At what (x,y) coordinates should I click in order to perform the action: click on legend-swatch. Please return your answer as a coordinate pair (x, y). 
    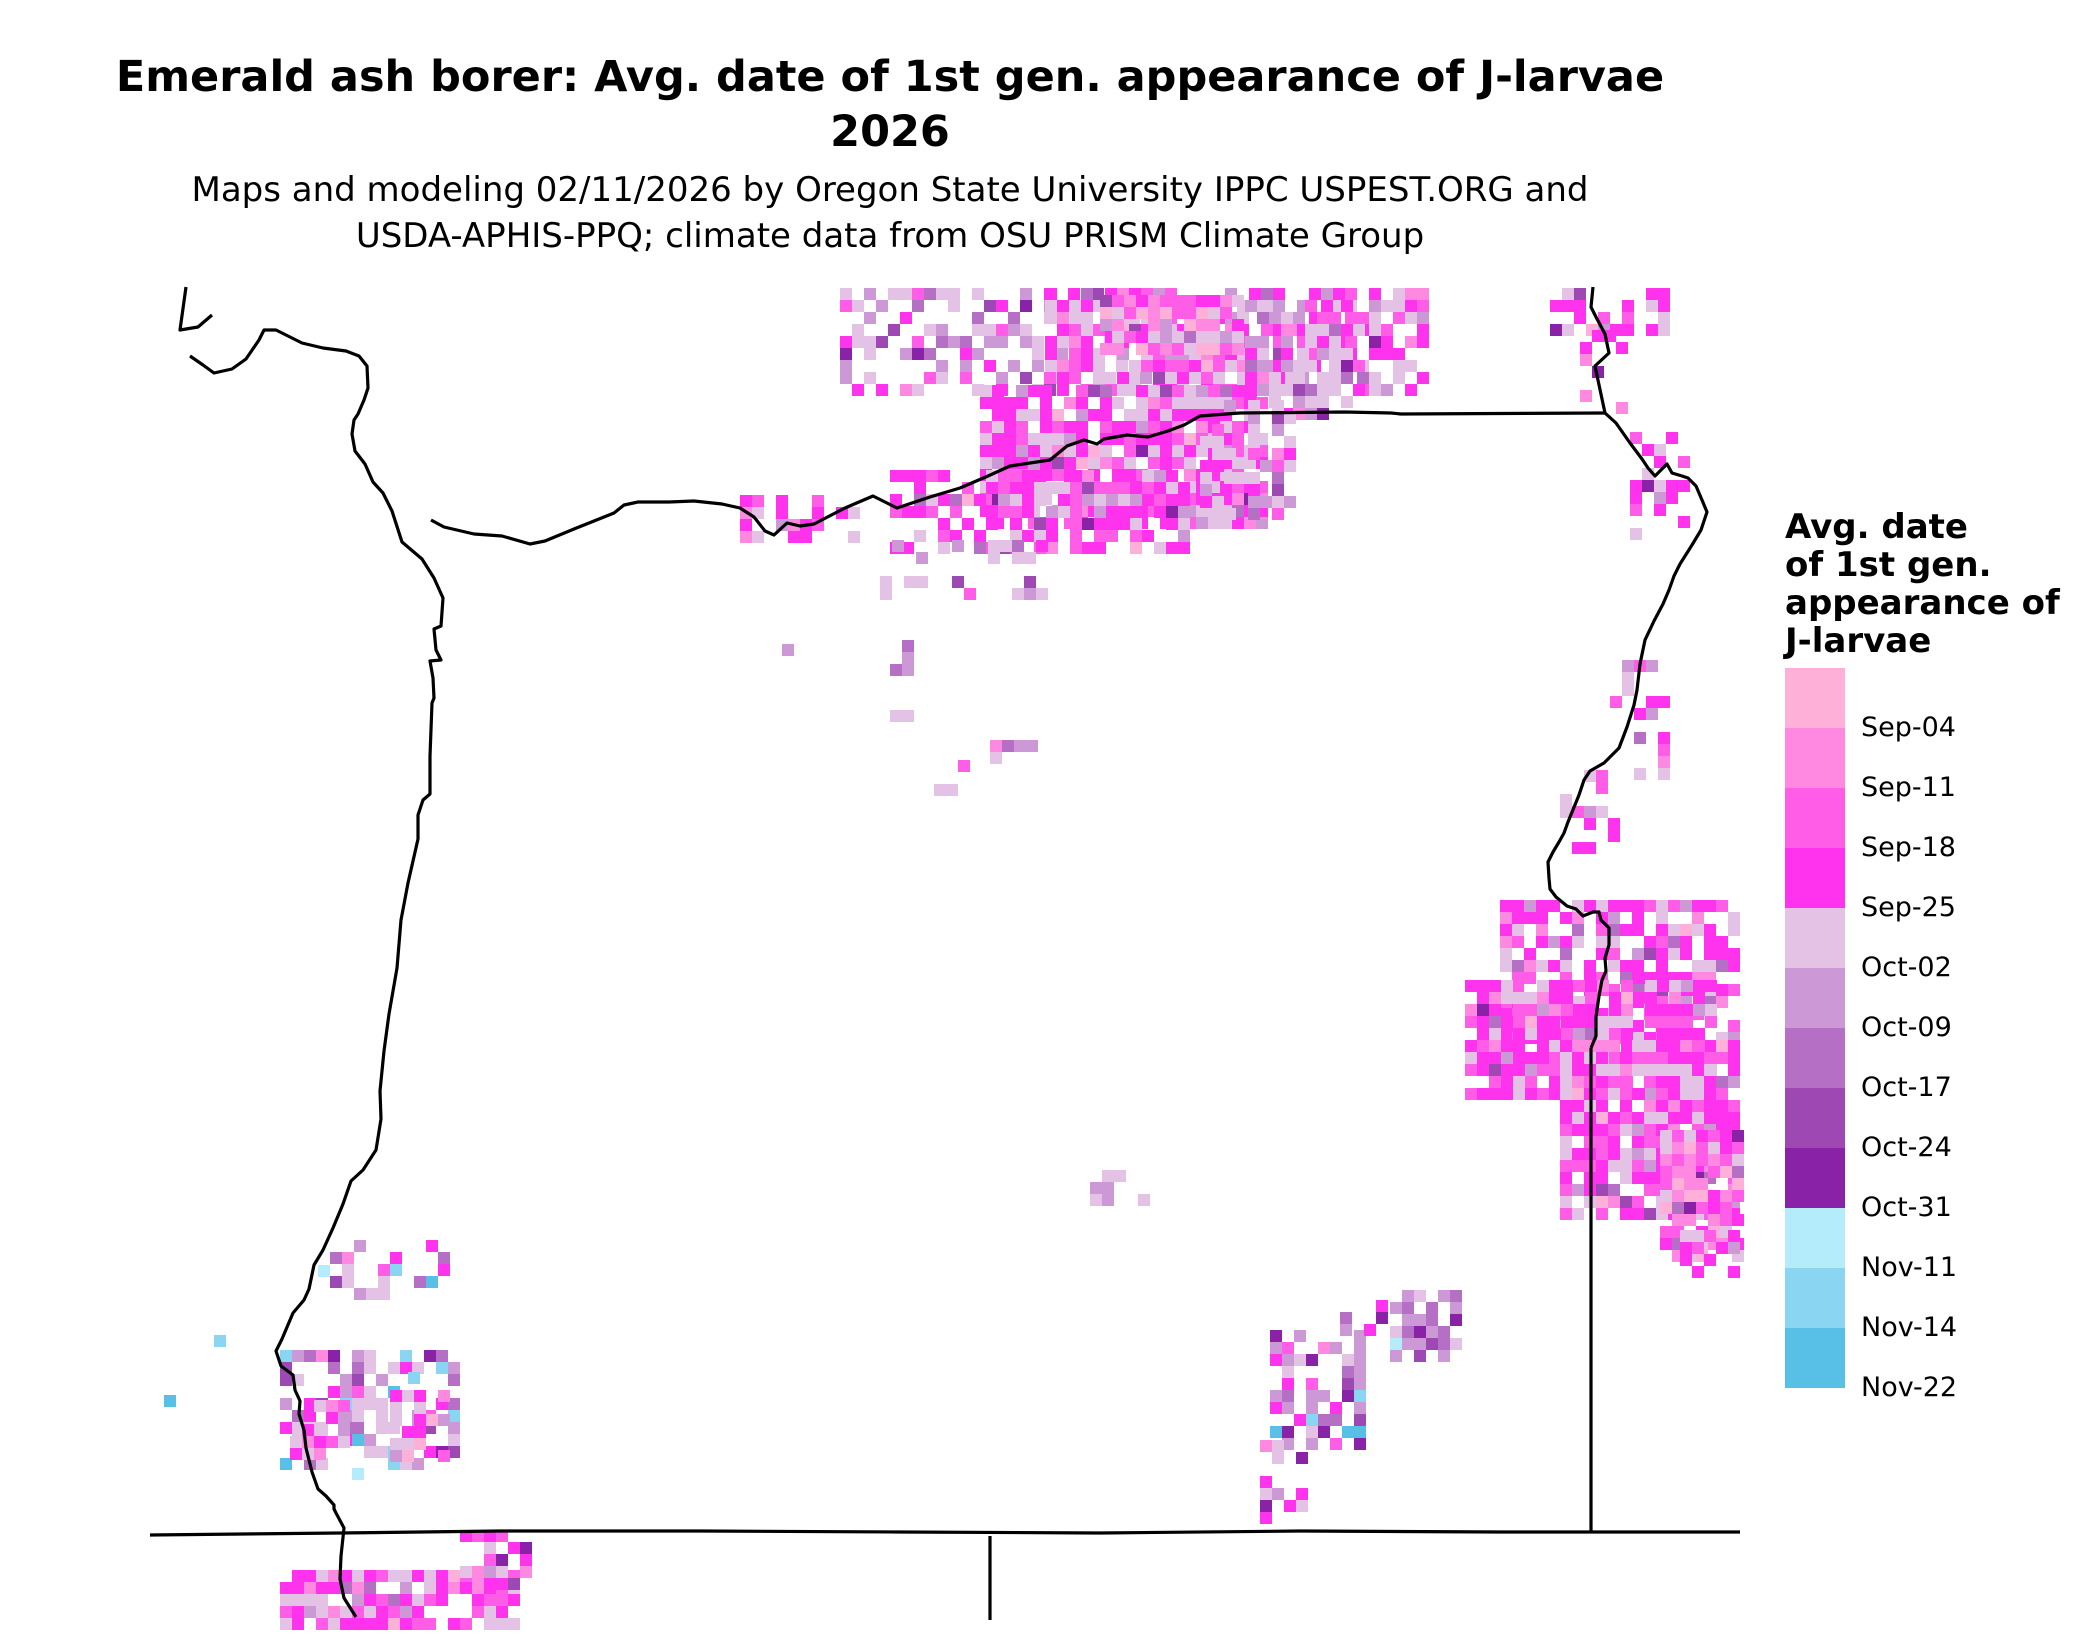
    Looking at the image, I should click on (1815, 1238).